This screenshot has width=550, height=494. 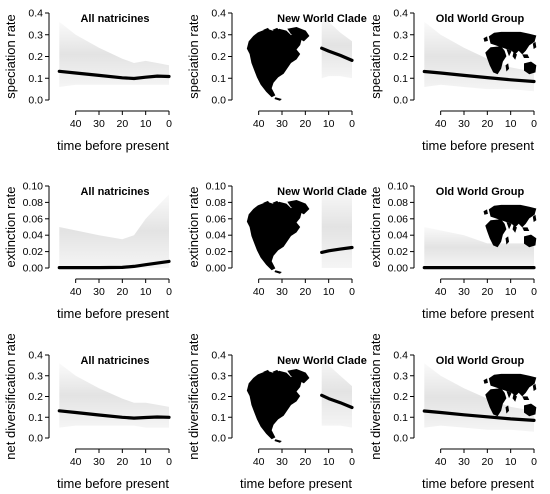 I want to click on north-america-map-icon, so click(x=278, y=237).